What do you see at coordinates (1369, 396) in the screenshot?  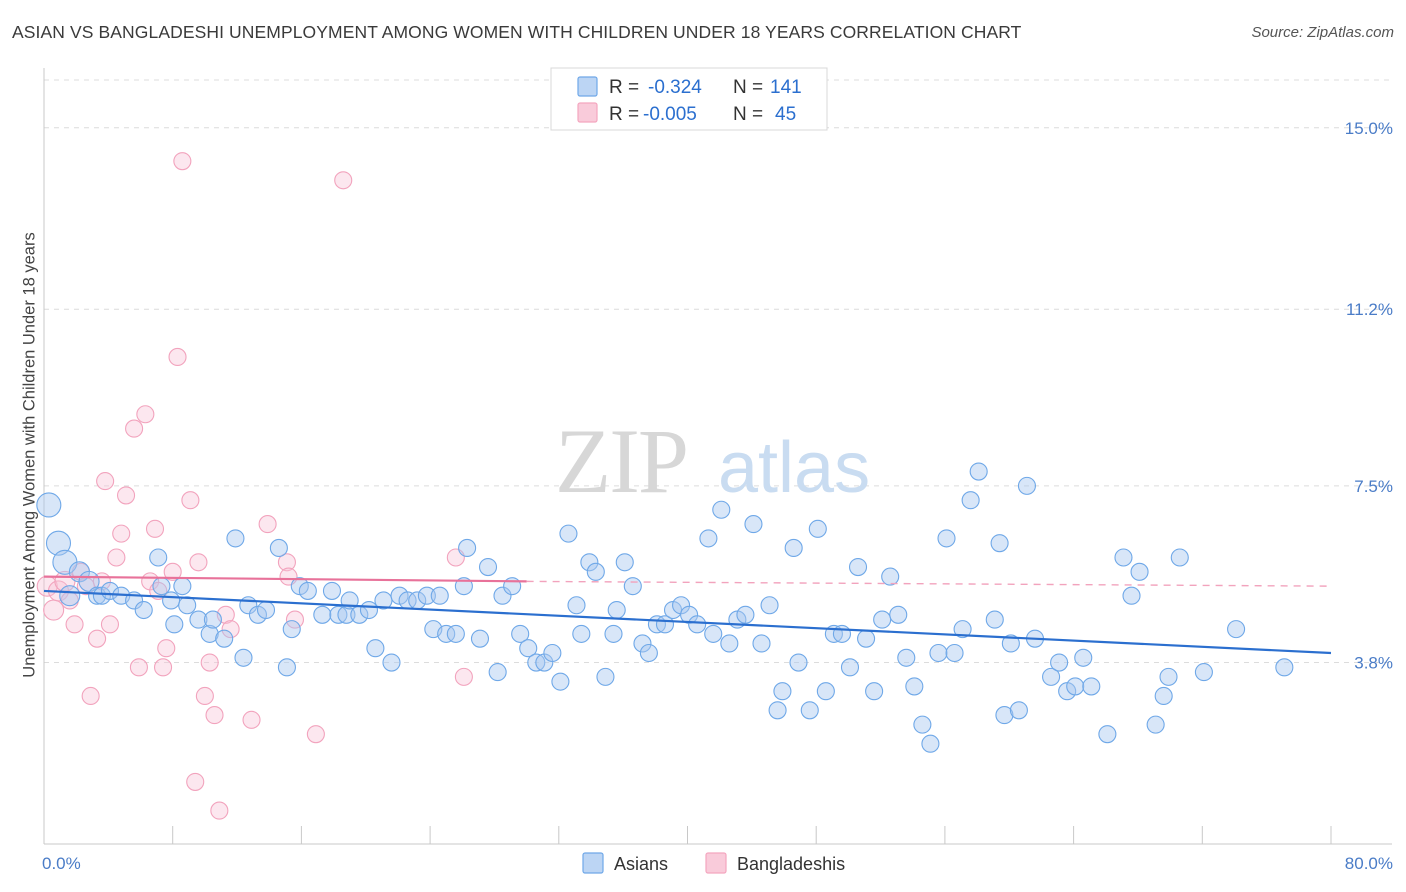 I see `y-tick-labels: 3.8% 7.5% 11.2% 15.0%` at bounding box center [1369, 396].